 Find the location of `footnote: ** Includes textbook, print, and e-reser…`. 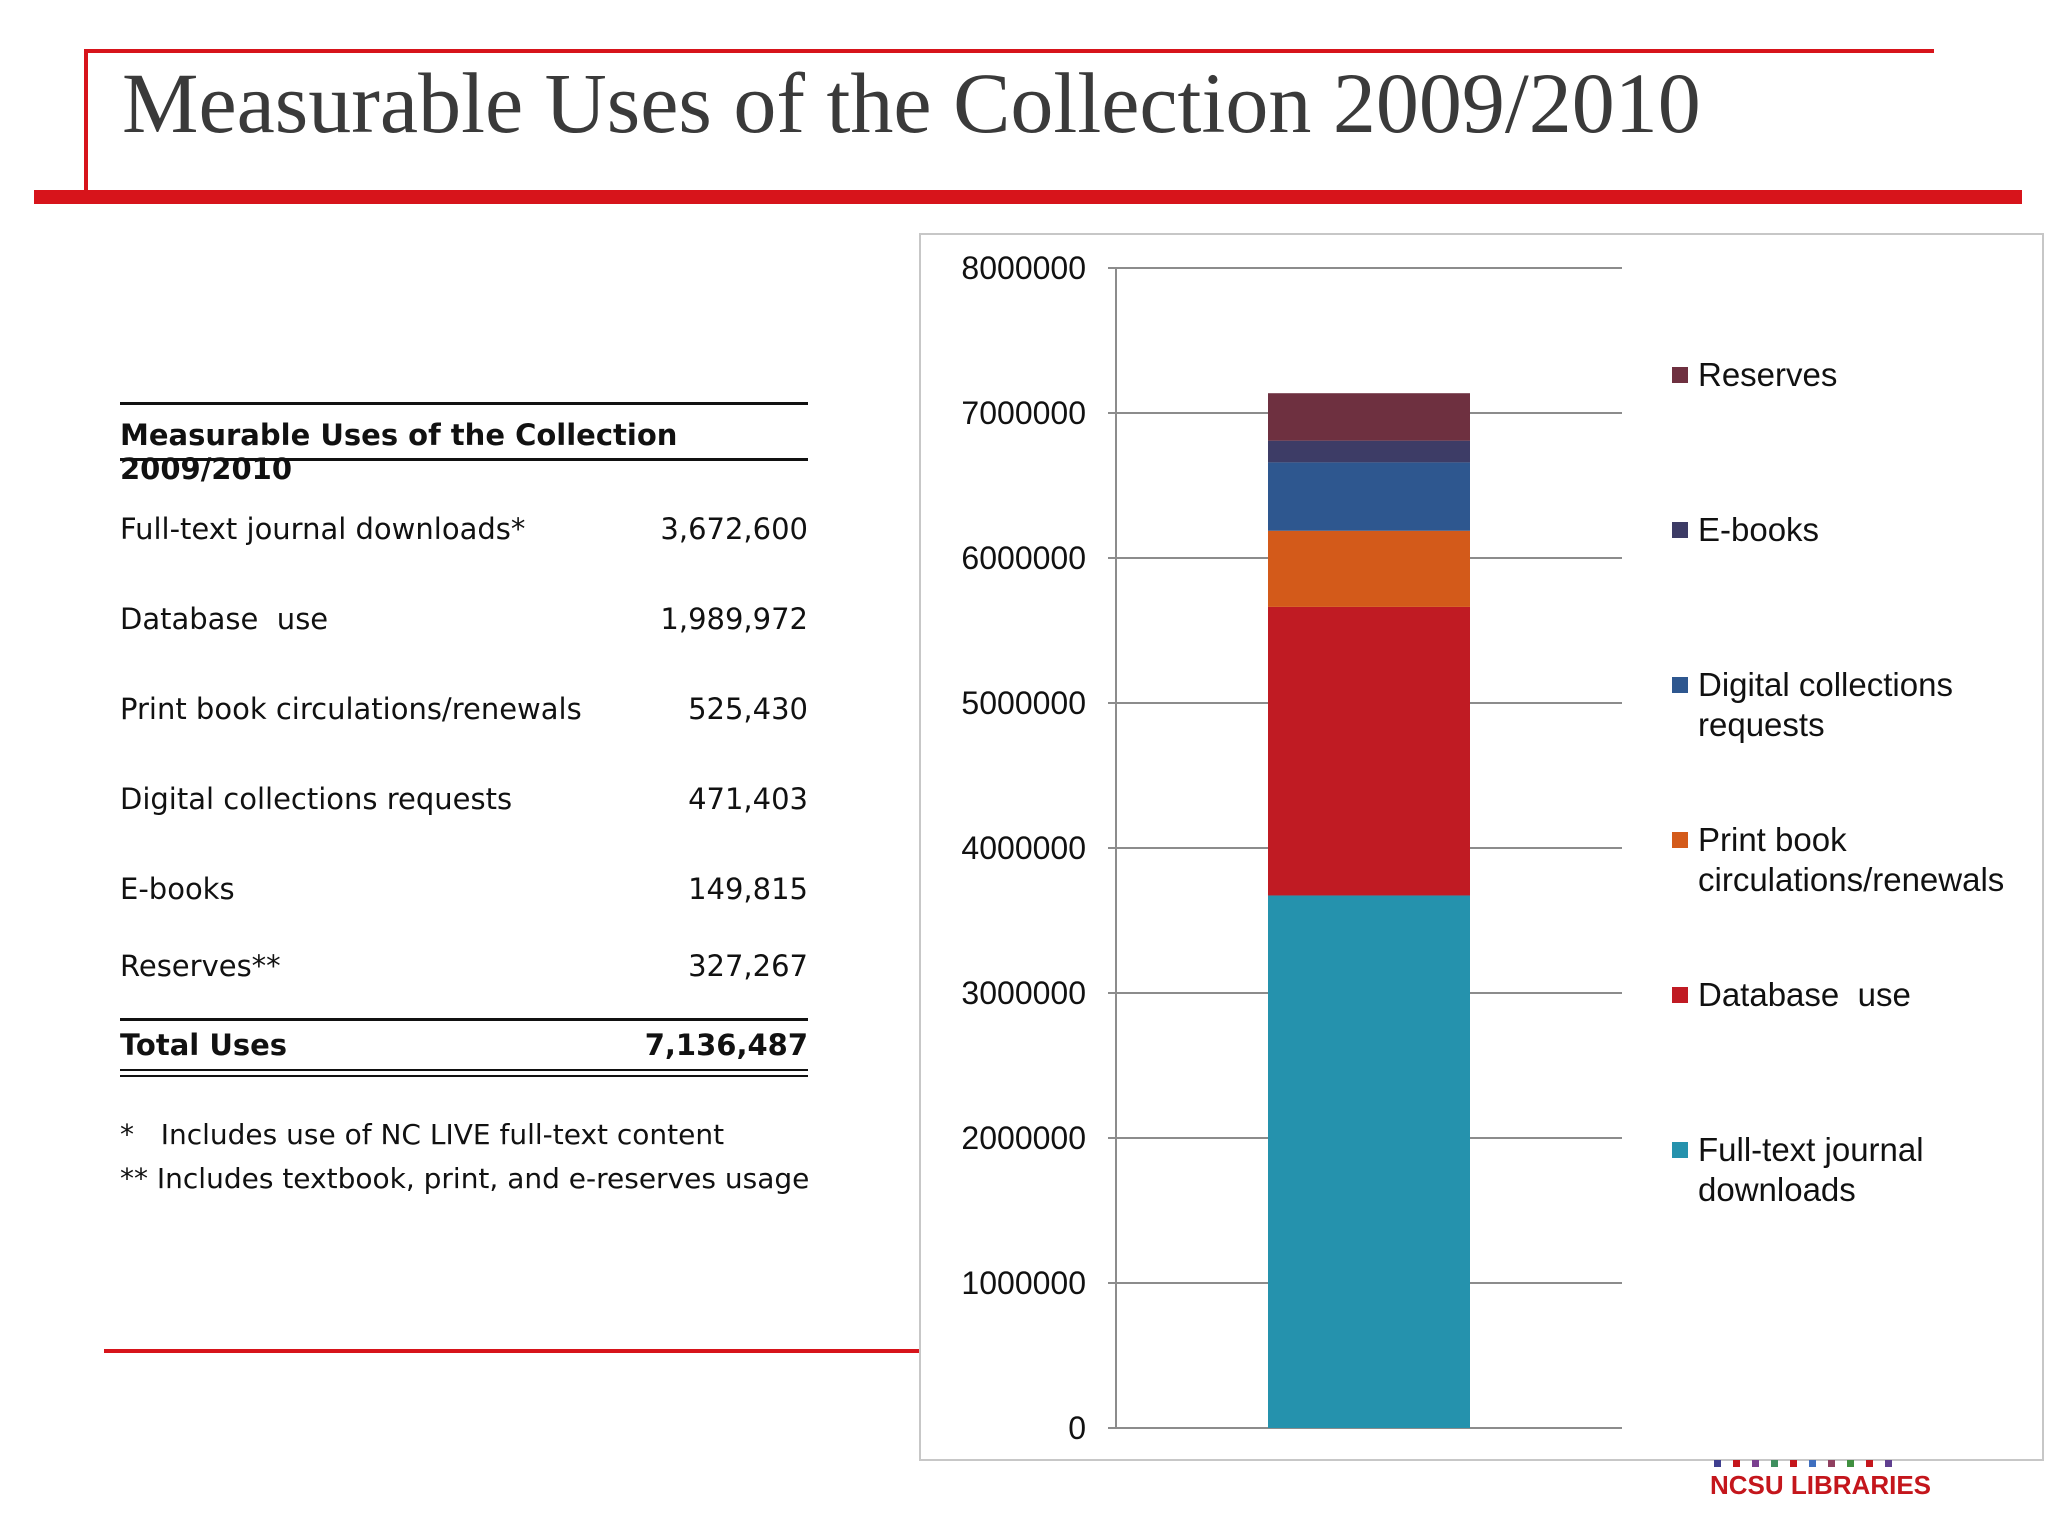

footnote: ** Includes textbook, print, and e-reser… is located at coordinates (465, 1178).